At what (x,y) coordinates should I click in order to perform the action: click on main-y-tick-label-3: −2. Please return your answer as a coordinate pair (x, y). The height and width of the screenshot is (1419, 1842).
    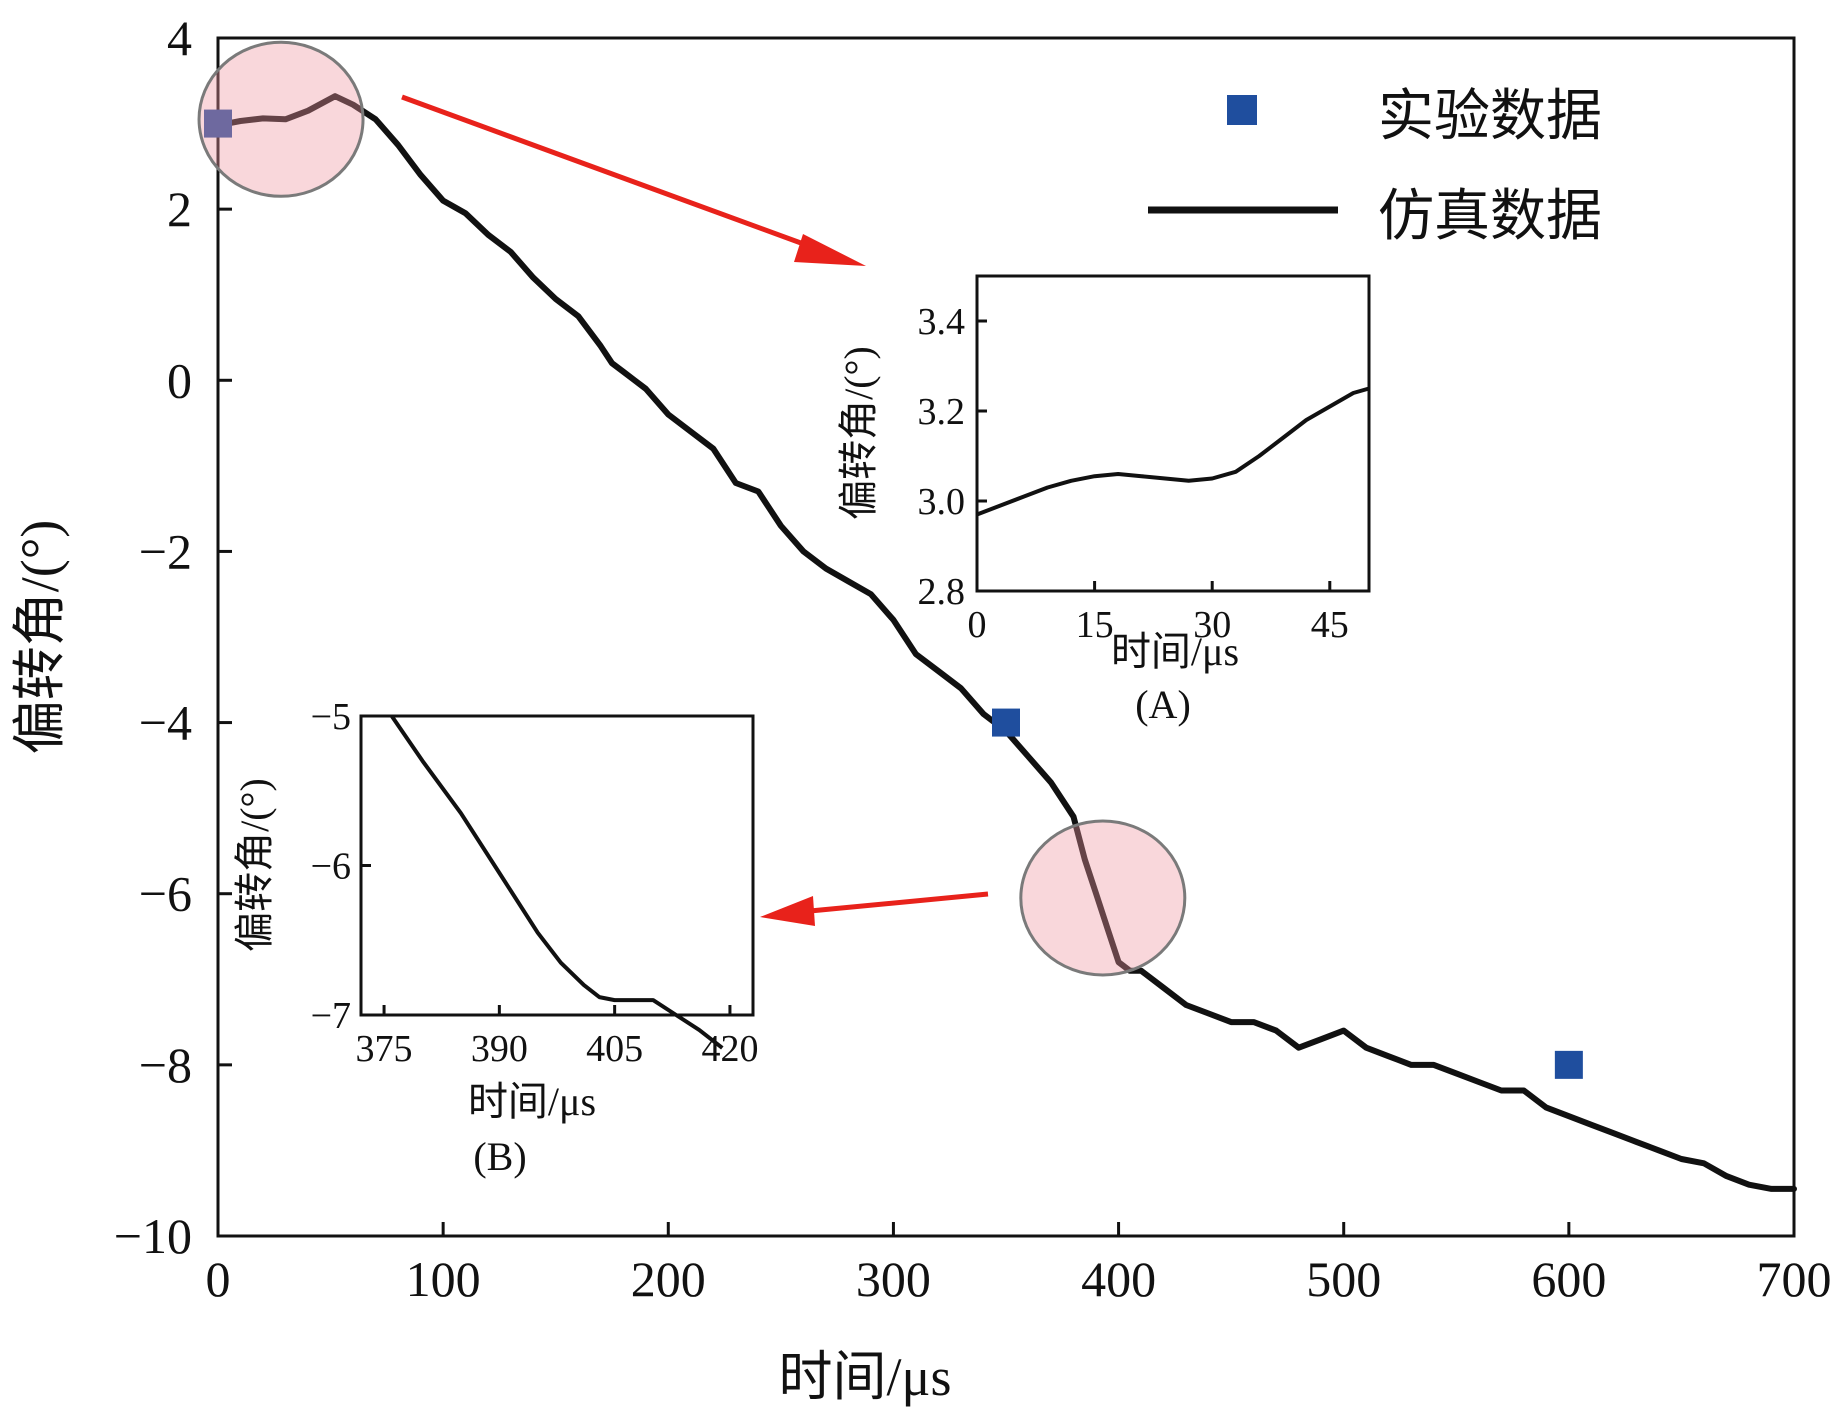
    Looking at the image, I should click on (165, 551).